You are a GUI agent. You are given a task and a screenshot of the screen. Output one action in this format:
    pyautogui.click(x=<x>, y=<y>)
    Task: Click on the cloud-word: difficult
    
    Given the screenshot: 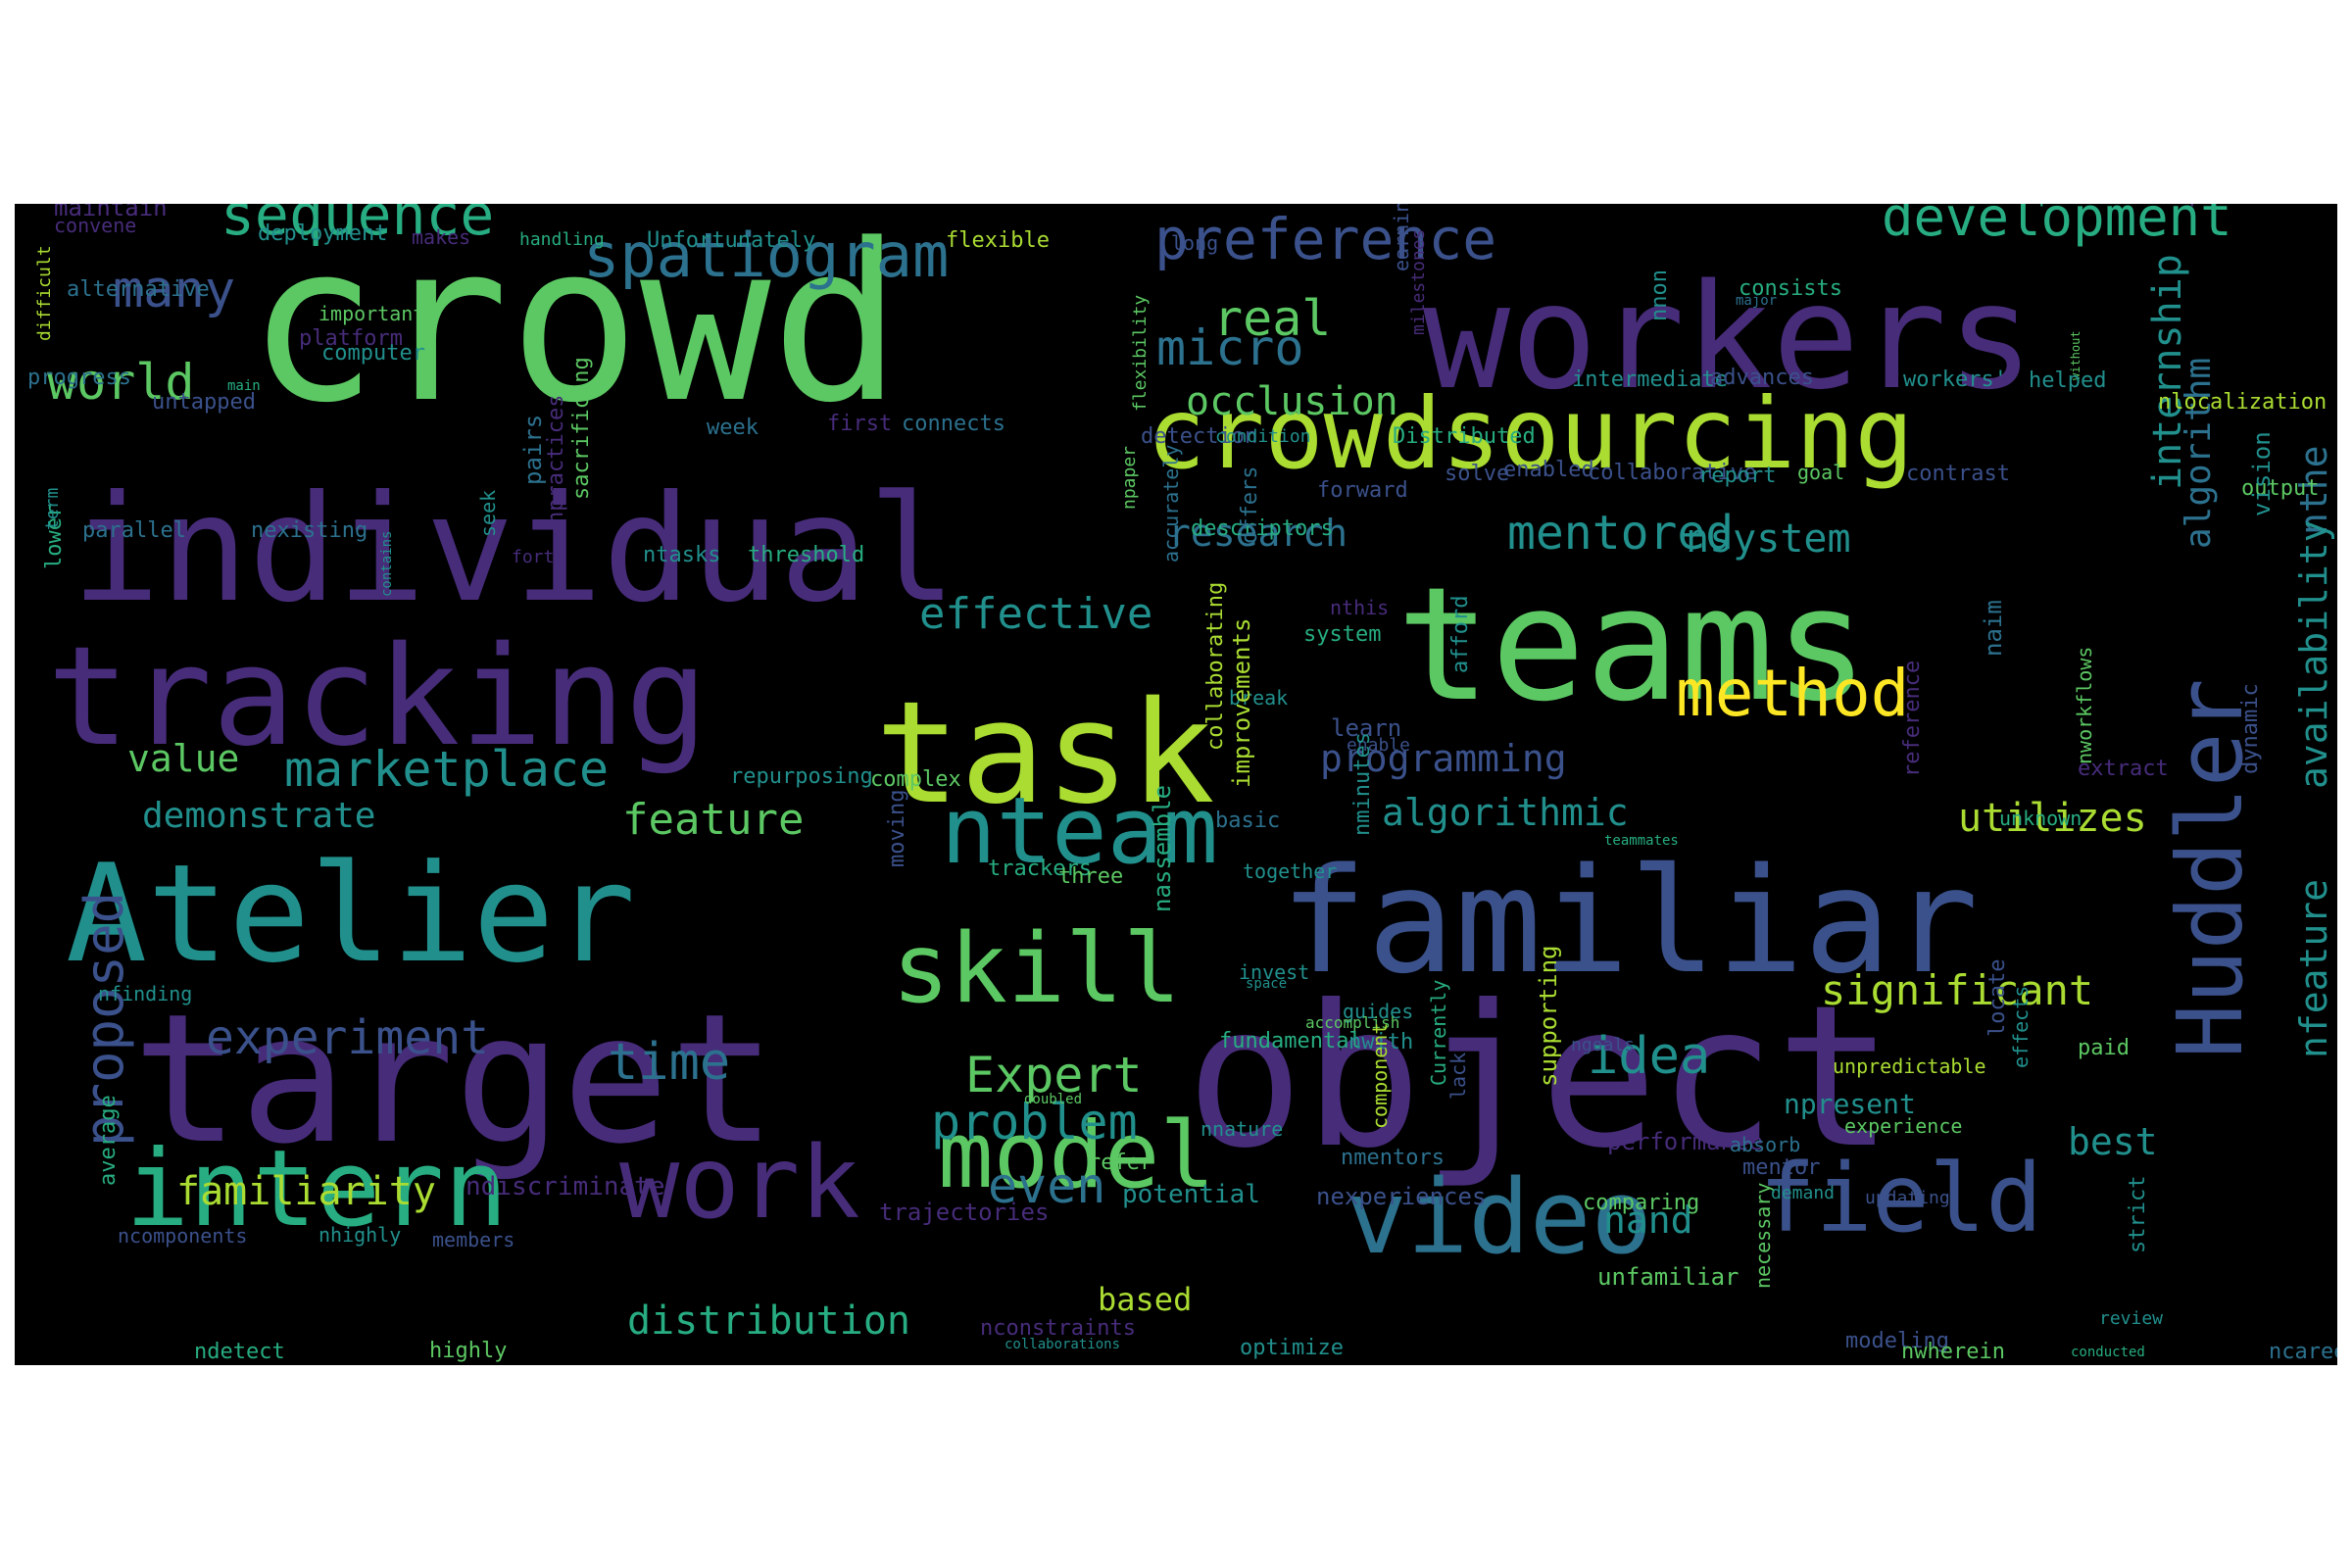 What is the action you would take?
    pyautogui.click(x=44, y=293)
    